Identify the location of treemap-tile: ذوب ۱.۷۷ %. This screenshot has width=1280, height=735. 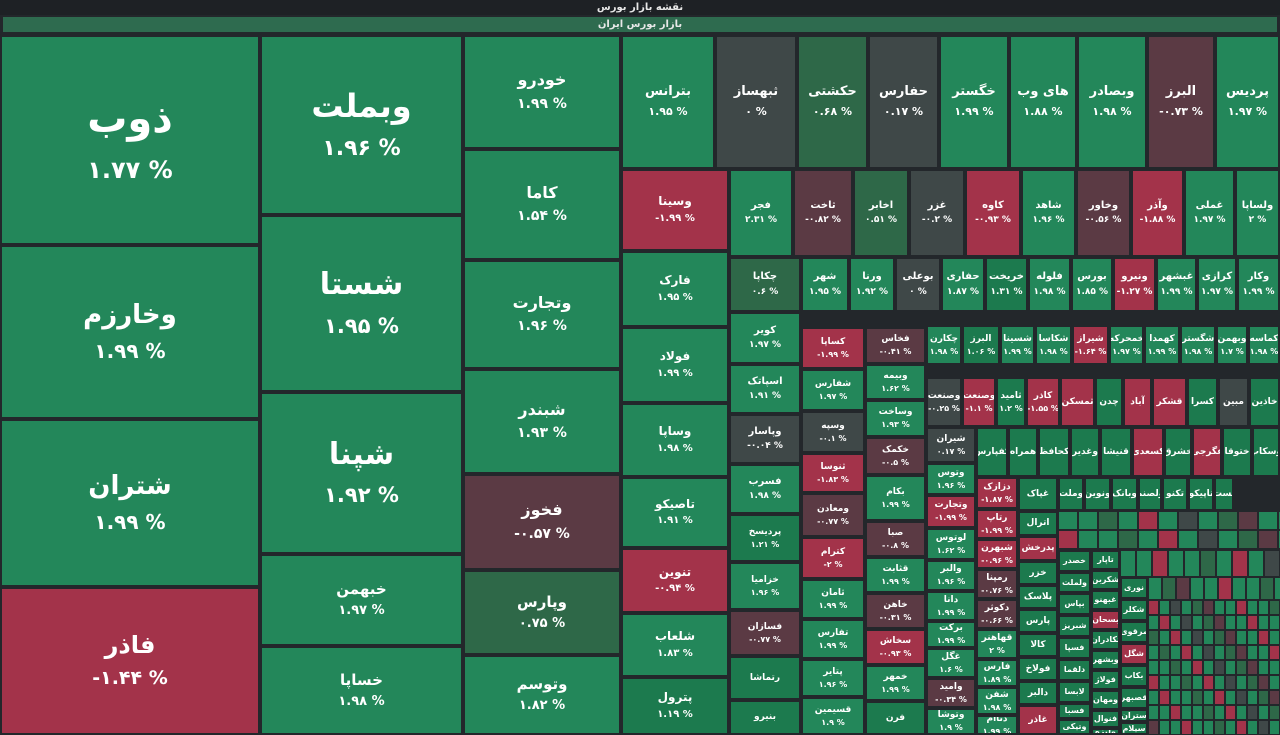
(130, 140).